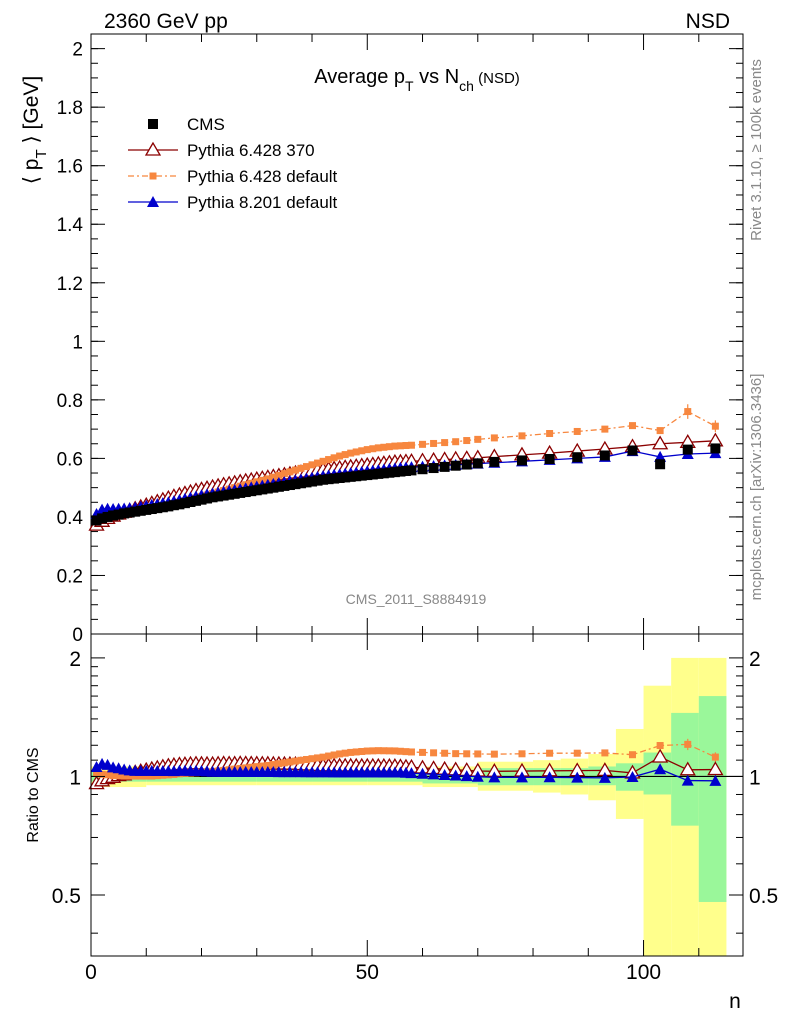  Describe the element at coordinates (497, 78) in the screenshot. I see `title-tail: (NSD)` at that location.